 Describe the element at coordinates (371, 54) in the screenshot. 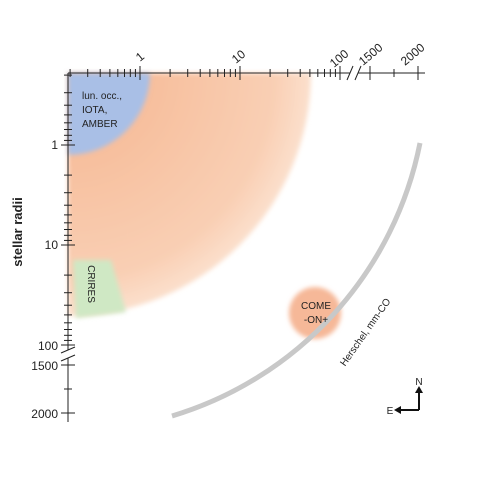

I see `top-tick-label: 1500` at that location.